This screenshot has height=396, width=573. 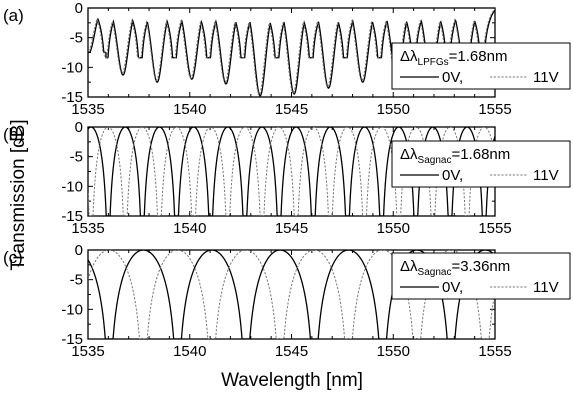 What do you see at coordinates (13, 15) in the screenshot?
I see `panel-label: (a)` at bounding box center [13, 15].